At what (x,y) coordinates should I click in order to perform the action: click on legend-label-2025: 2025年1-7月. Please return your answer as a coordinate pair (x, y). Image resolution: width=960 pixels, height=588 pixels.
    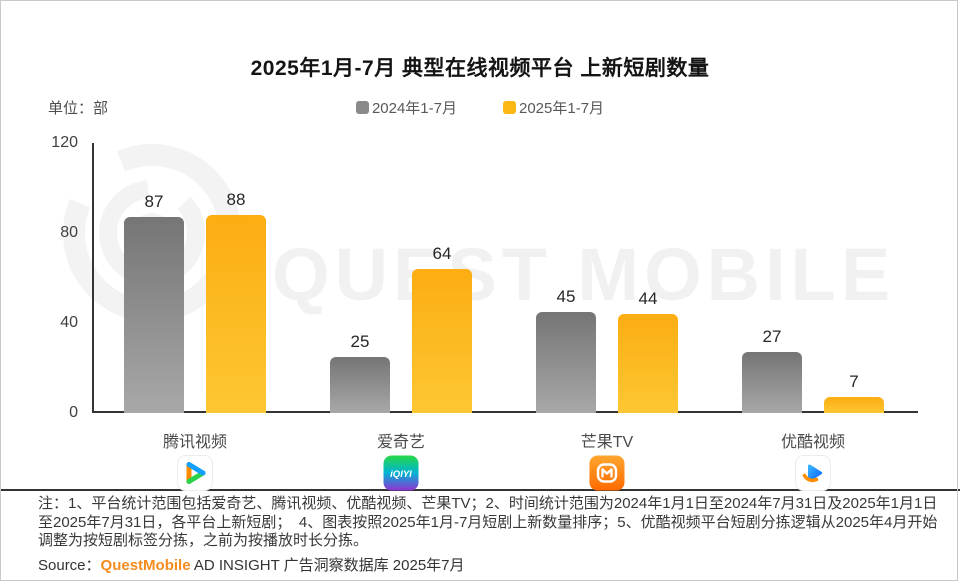
    Looking at the image, I should click on (562, 108).